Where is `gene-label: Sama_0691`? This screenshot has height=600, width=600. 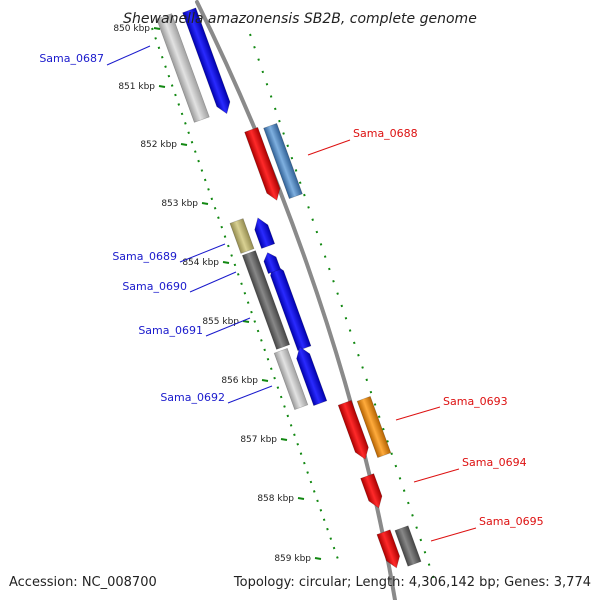 gene-label: Sama_0691 is located at coordinates (170, 330).